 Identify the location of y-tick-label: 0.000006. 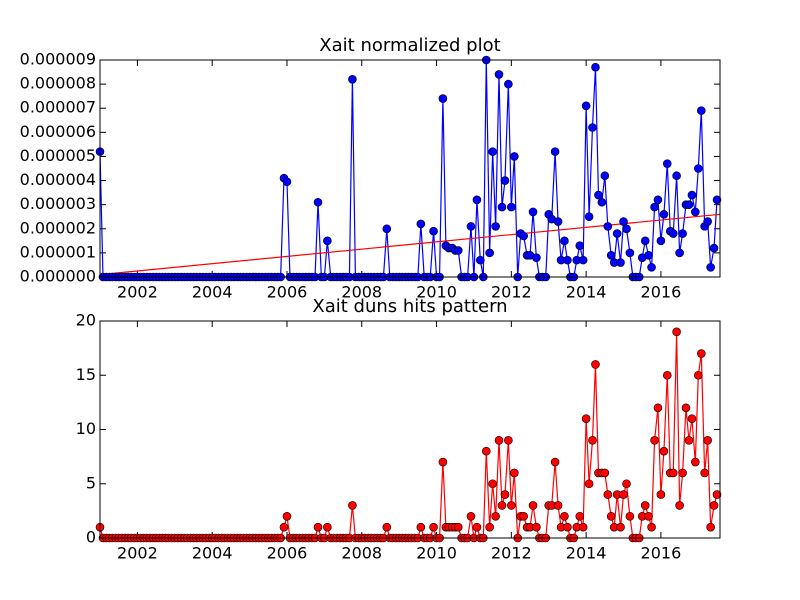
(58, 131).